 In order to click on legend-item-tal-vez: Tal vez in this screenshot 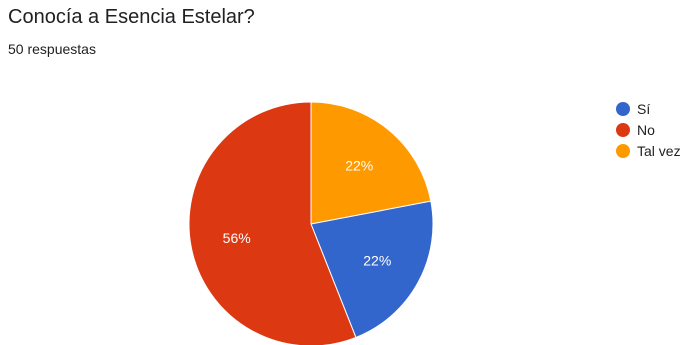, I will do `click(648, 151)`.